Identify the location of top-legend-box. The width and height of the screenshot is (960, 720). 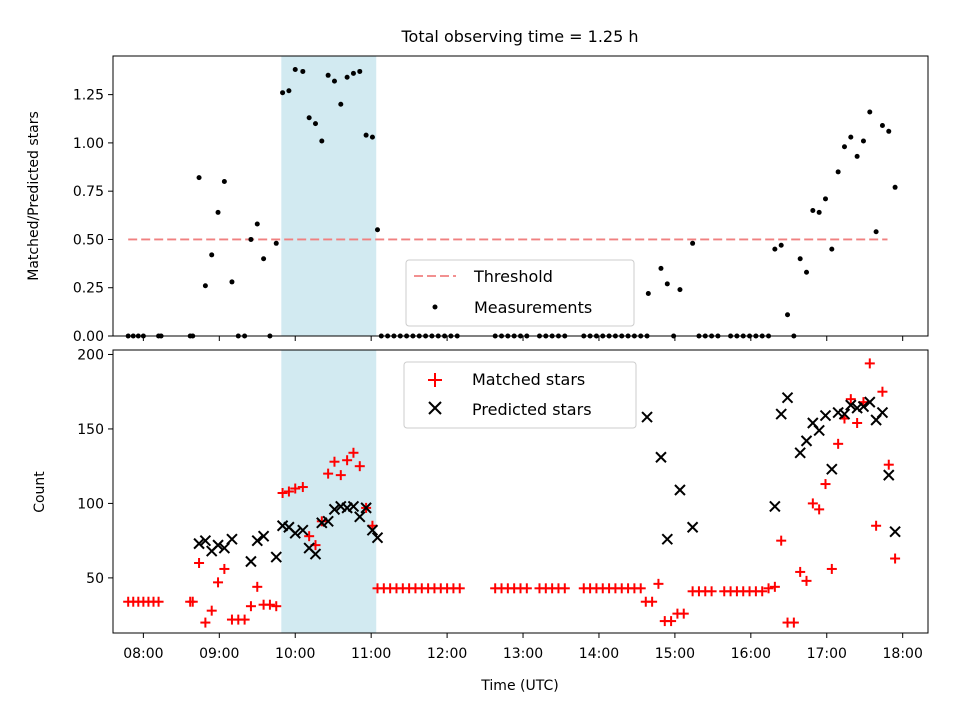
(520, 293).